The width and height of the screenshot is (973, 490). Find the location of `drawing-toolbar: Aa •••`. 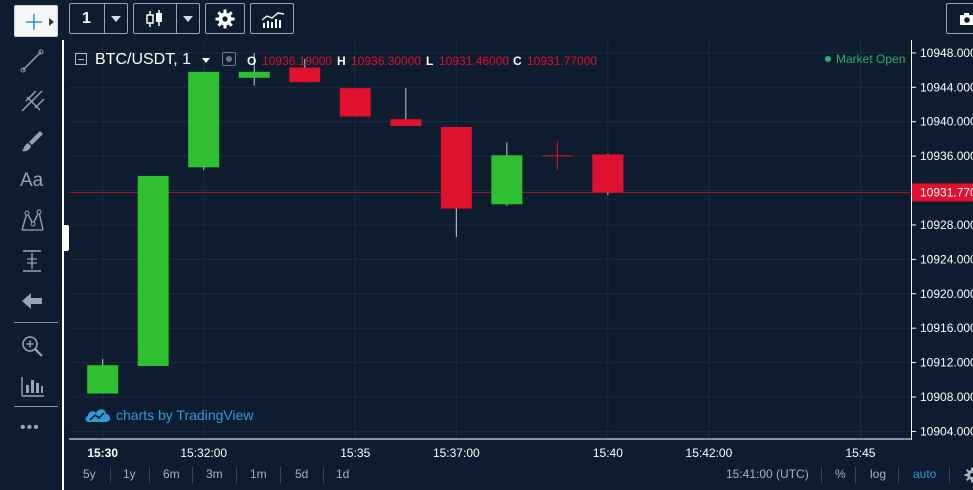

drawing-toolbar: Aa ••• is located at coordinates (31, 265).